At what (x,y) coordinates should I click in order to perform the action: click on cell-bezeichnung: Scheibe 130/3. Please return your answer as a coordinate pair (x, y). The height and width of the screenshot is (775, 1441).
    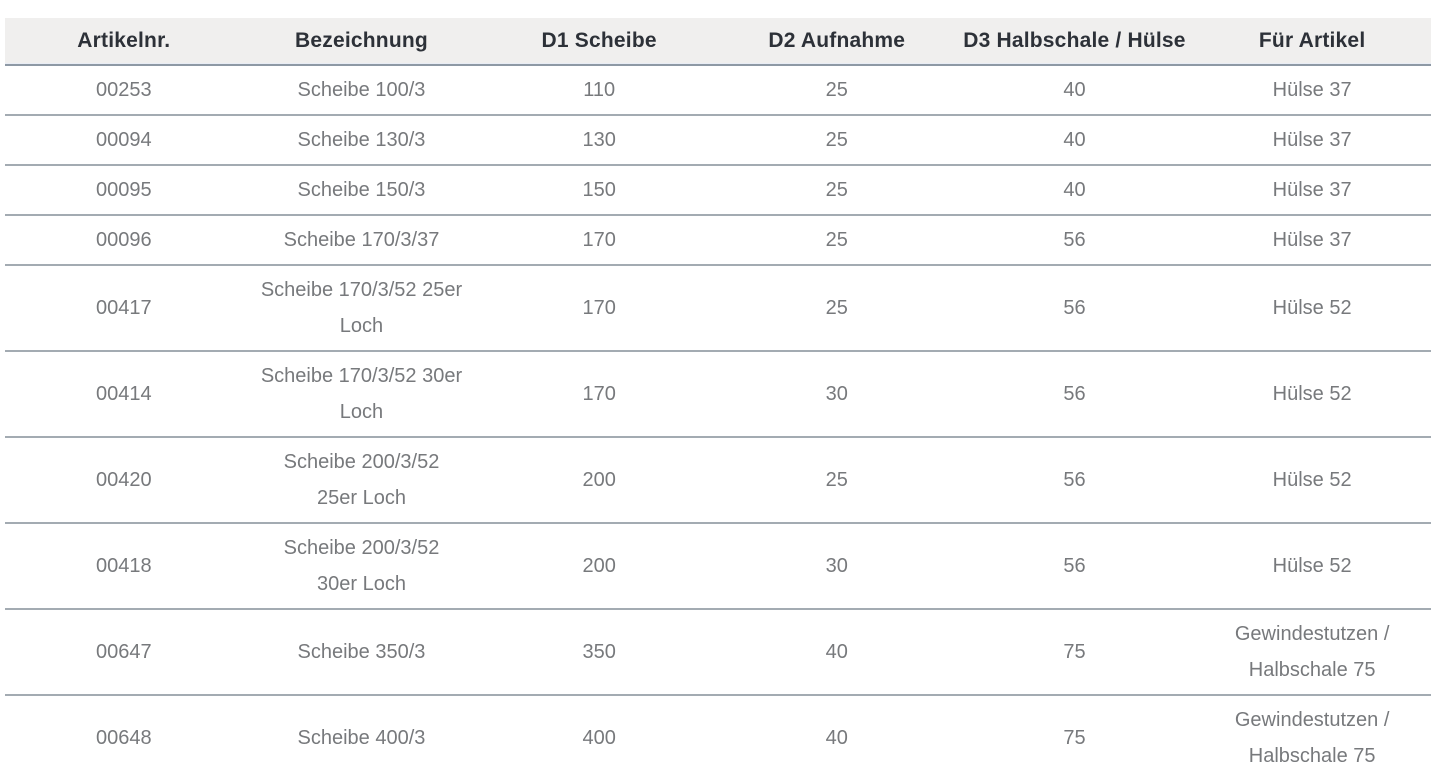
    Looking at the image, I should click on (361, 139).